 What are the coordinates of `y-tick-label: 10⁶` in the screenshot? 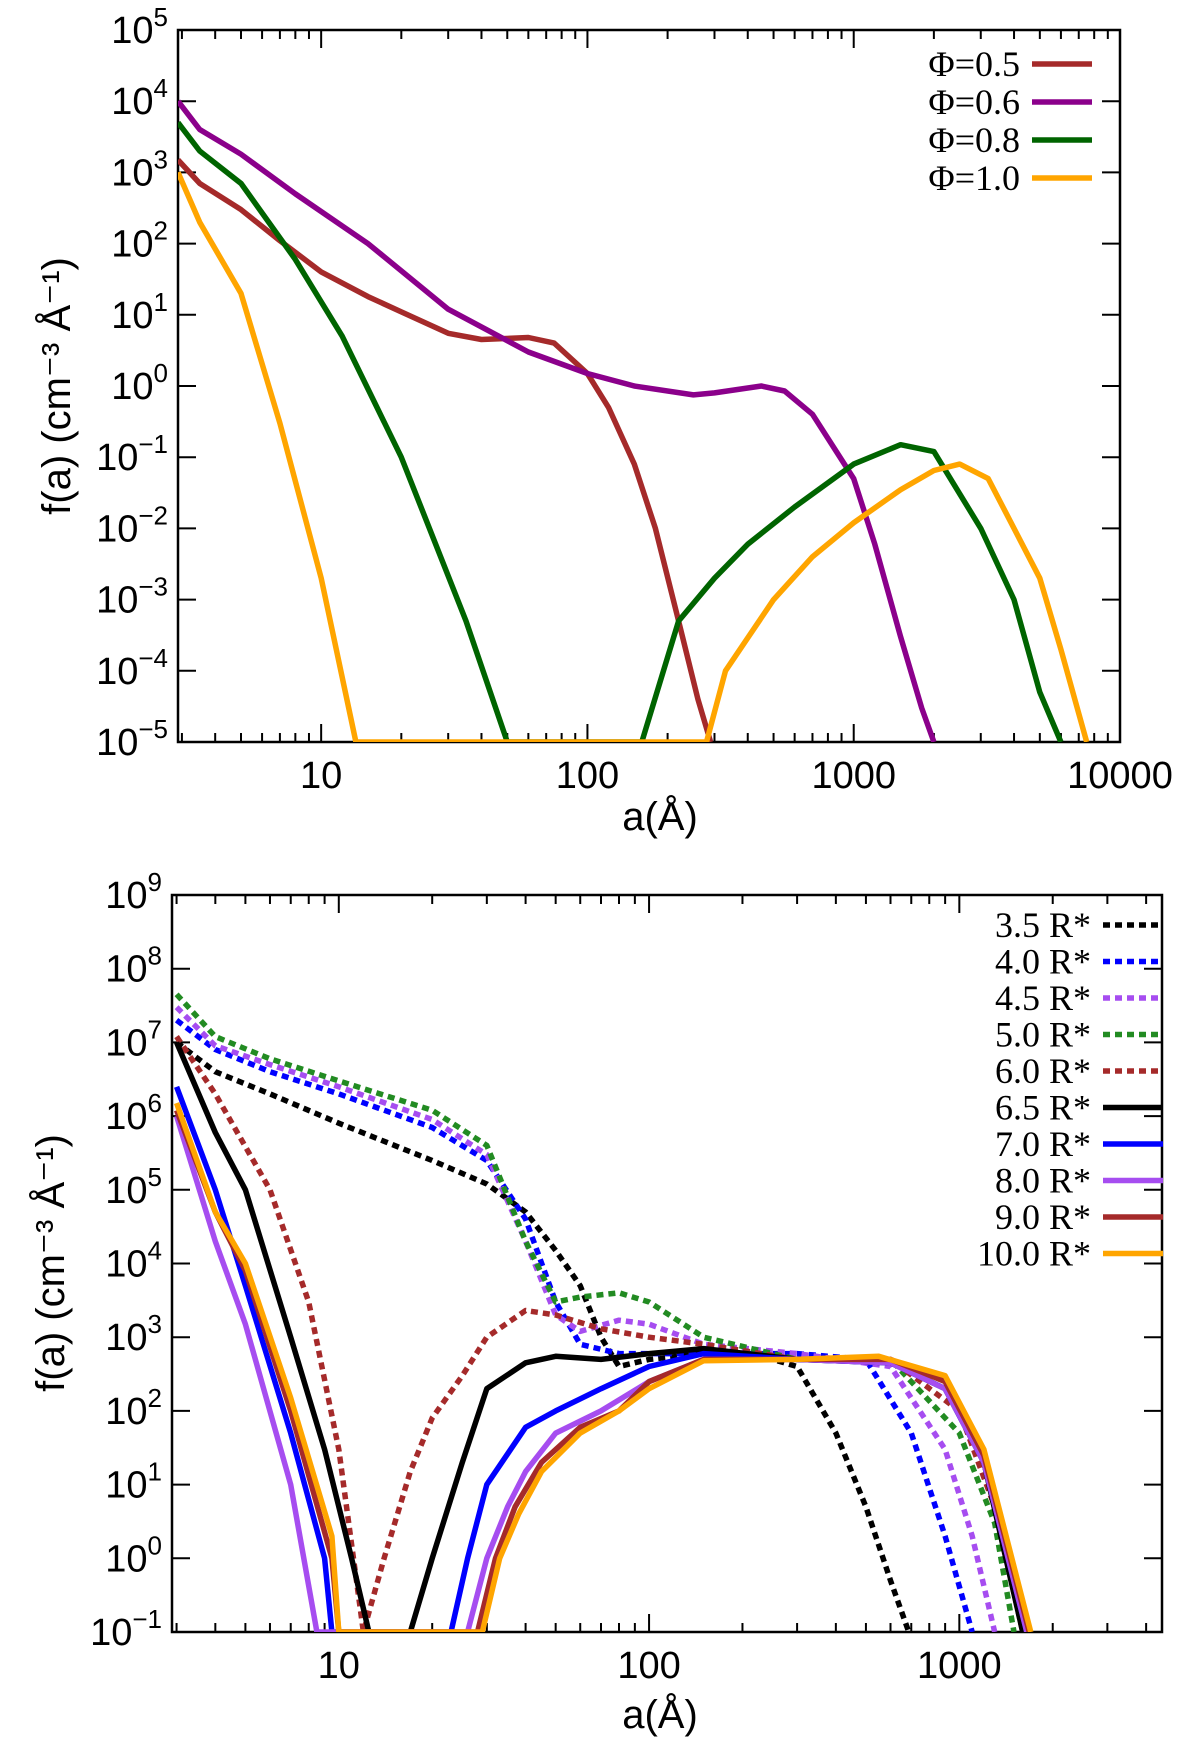 It's located at (133, 1113).